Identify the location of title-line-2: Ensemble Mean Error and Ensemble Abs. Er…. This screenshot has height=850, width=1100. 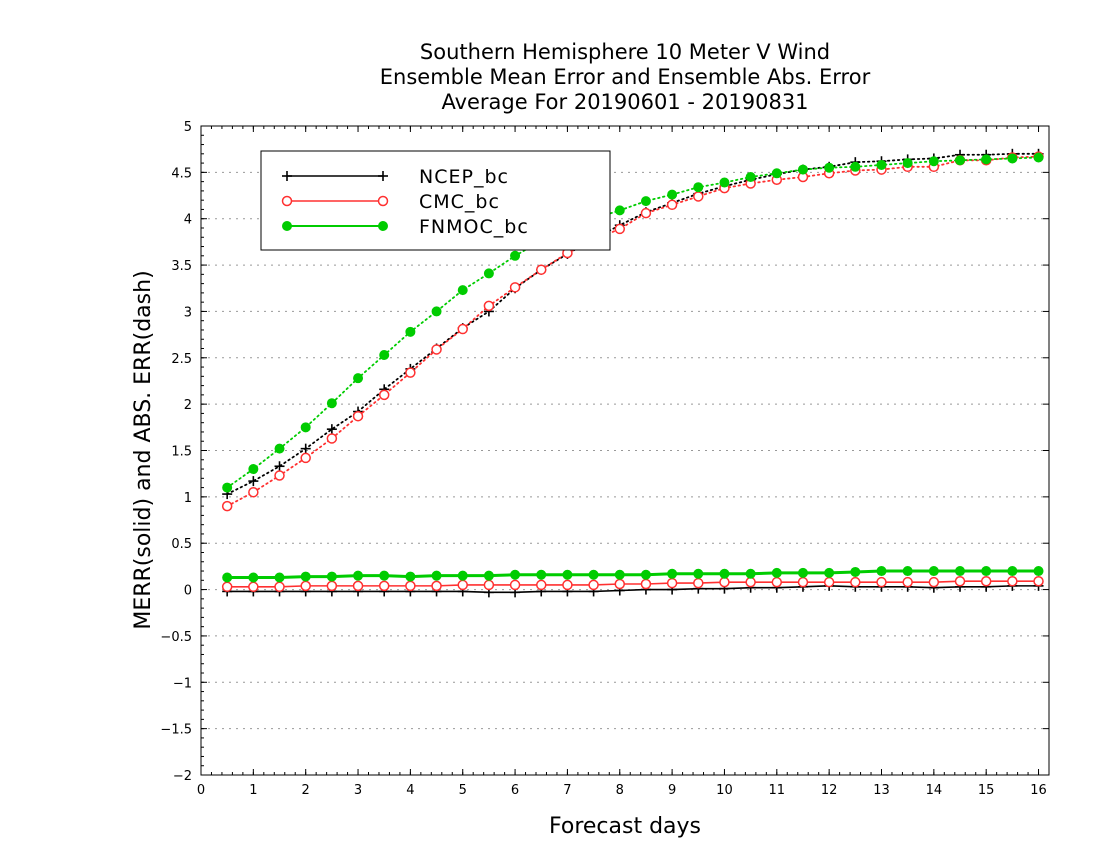
(625, 77).